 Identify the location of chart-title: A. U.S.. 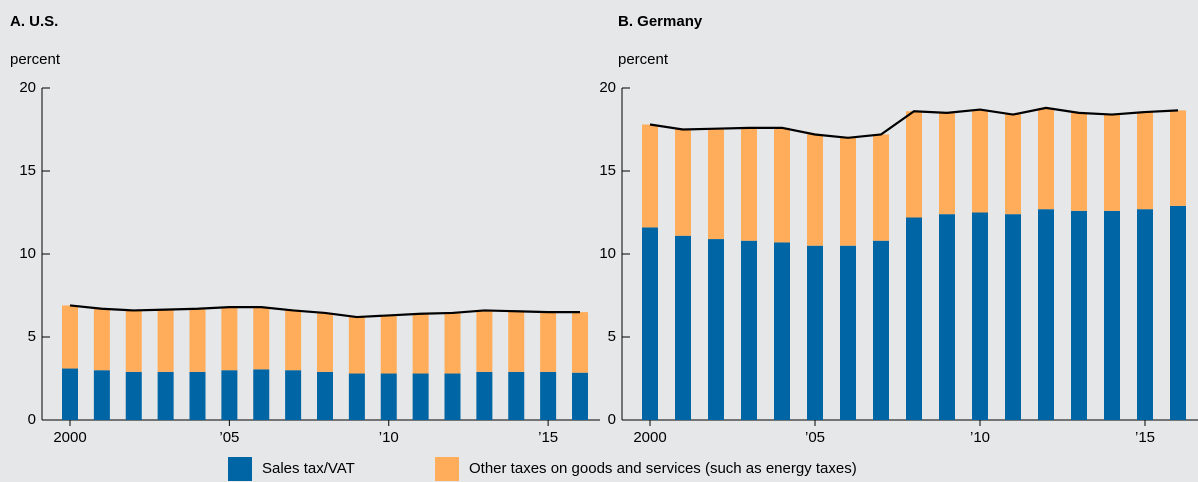
(34, 21).